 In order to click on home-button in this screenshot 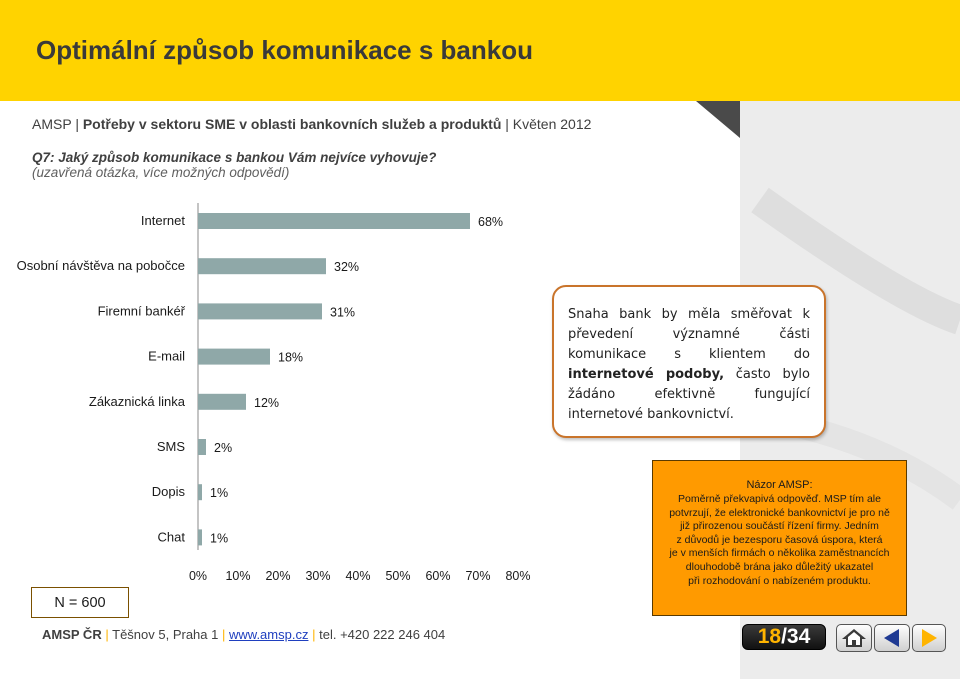, I will do `click(854, 638)`.